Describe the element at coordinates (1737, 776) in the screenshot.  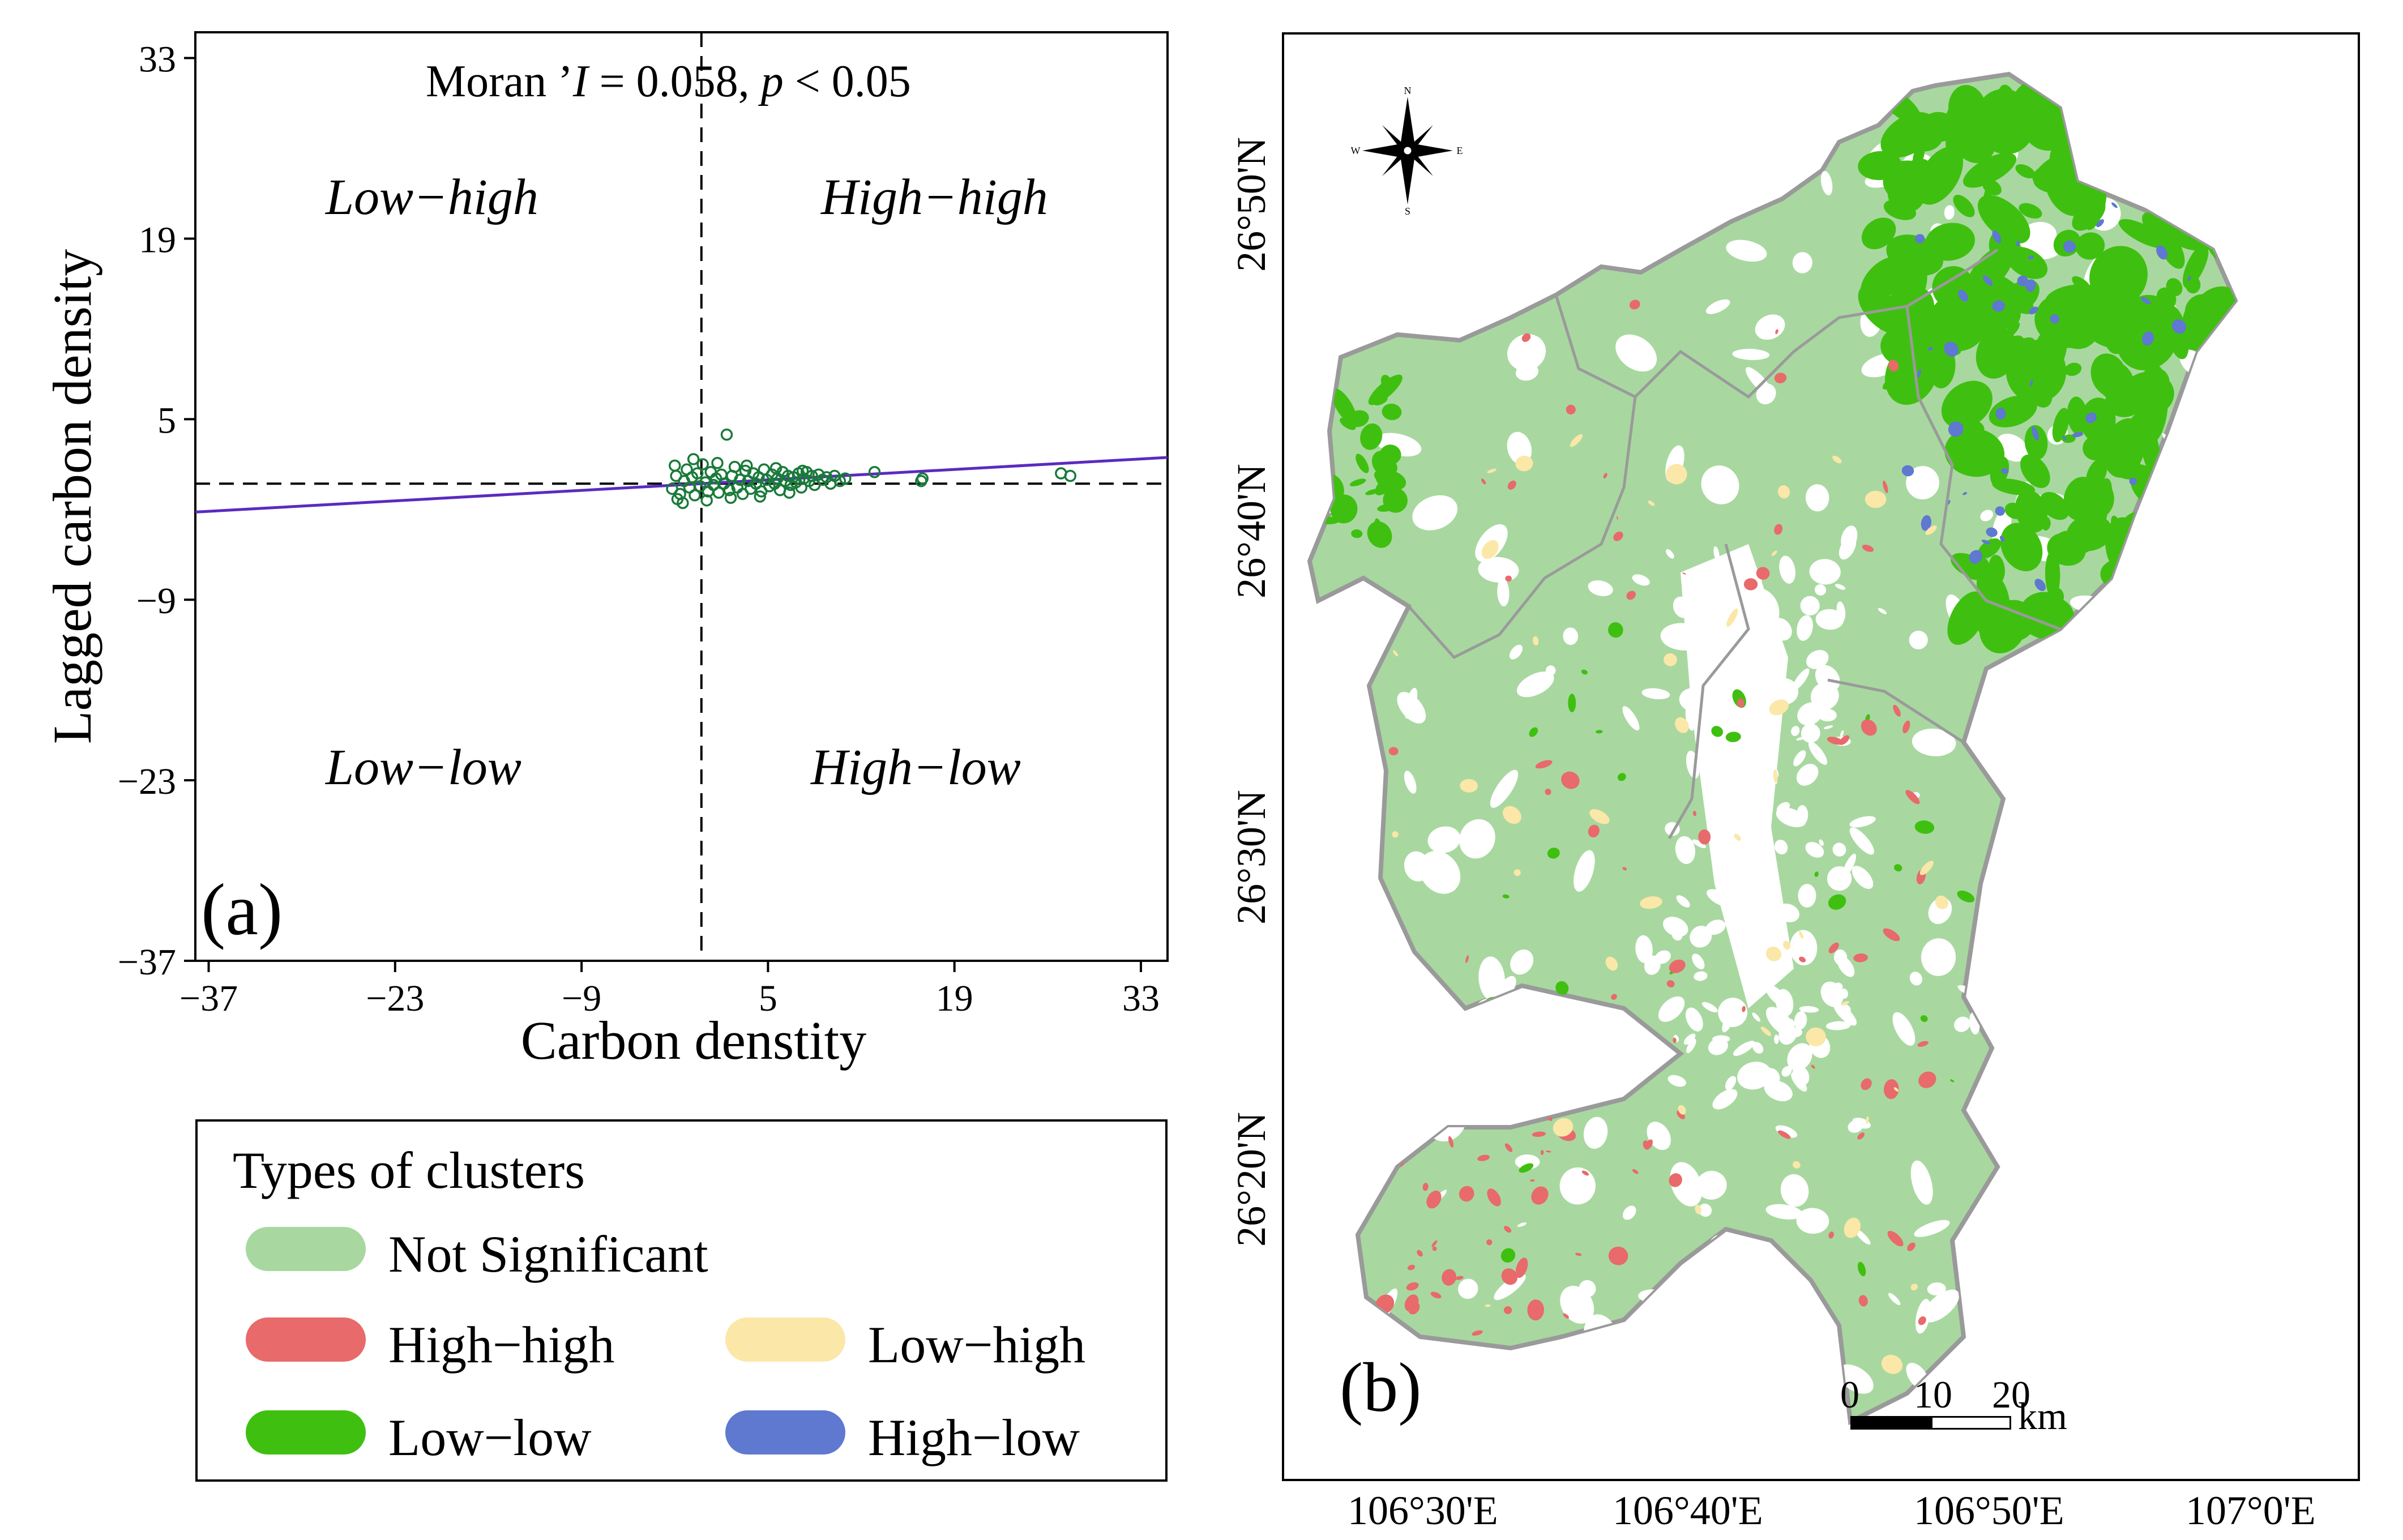
I see `central-valley-gap` at that location.